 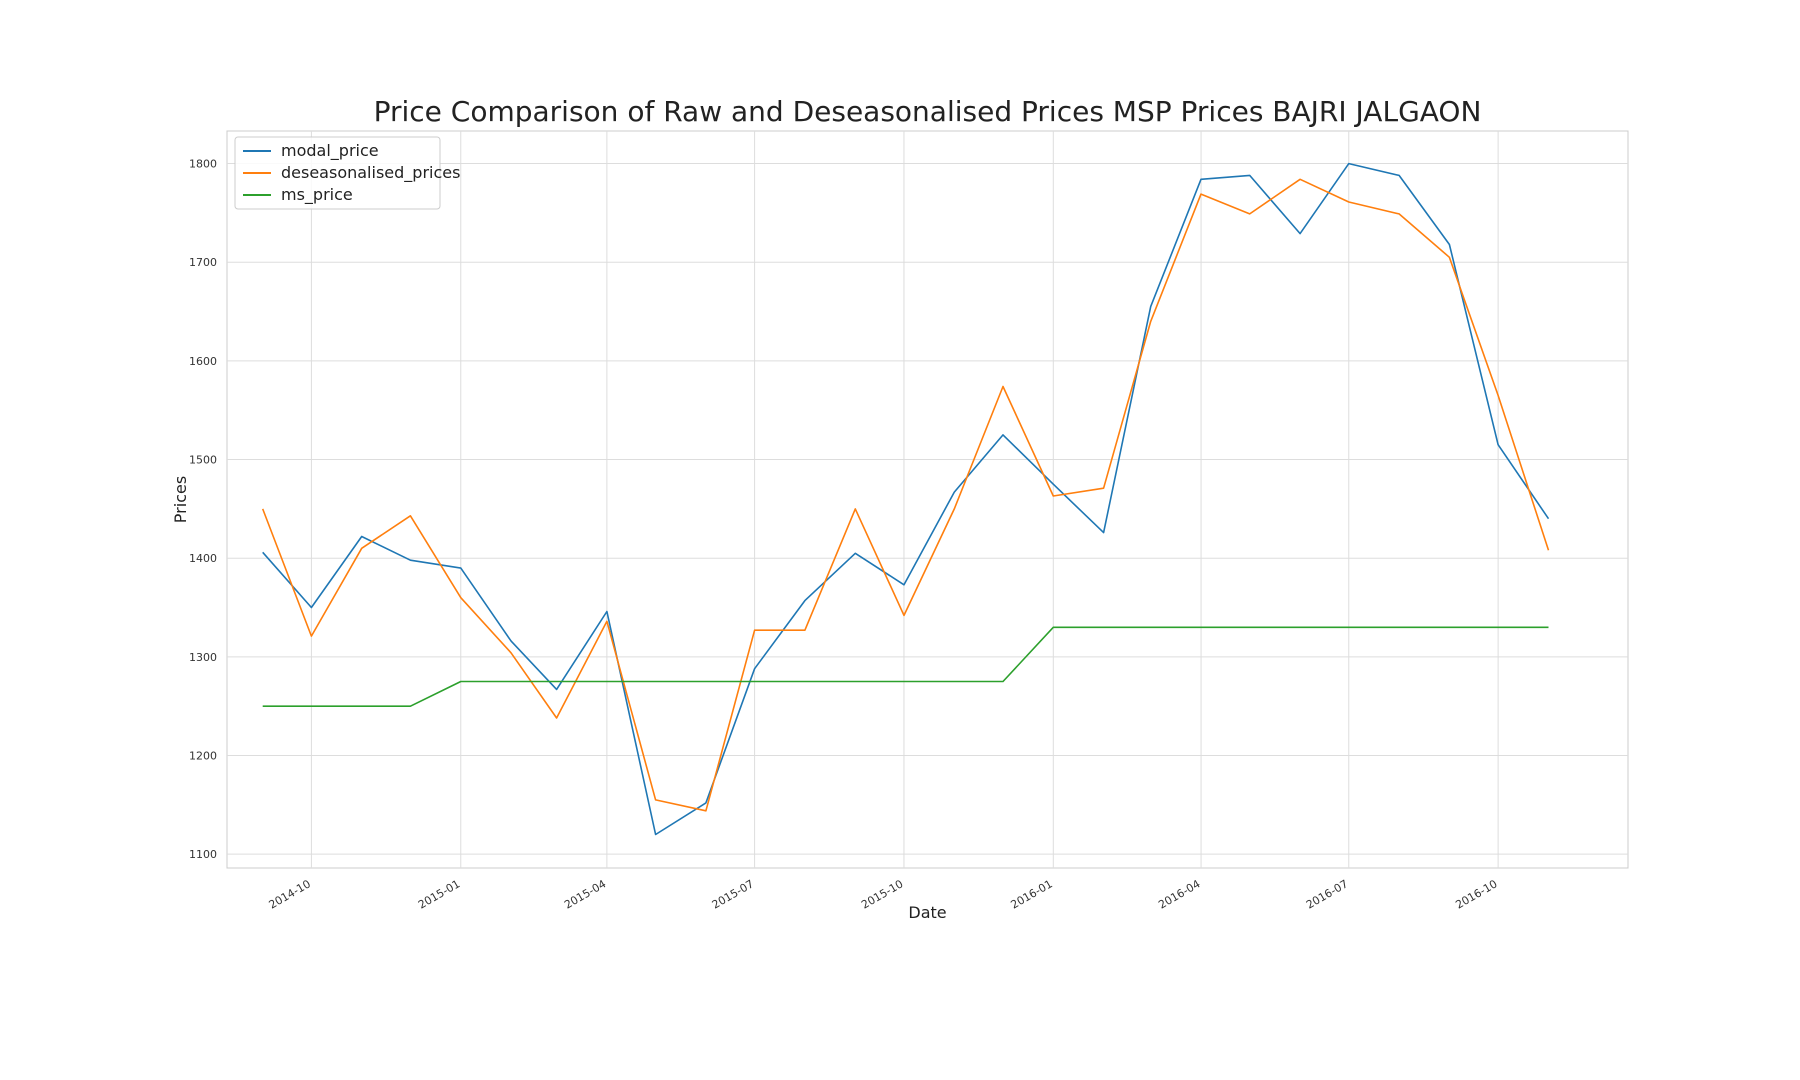 What do you see at coordinates (203, 756) in the screenshot?
I see `y-tick-label: 1200` at bounding box center [203, 756].